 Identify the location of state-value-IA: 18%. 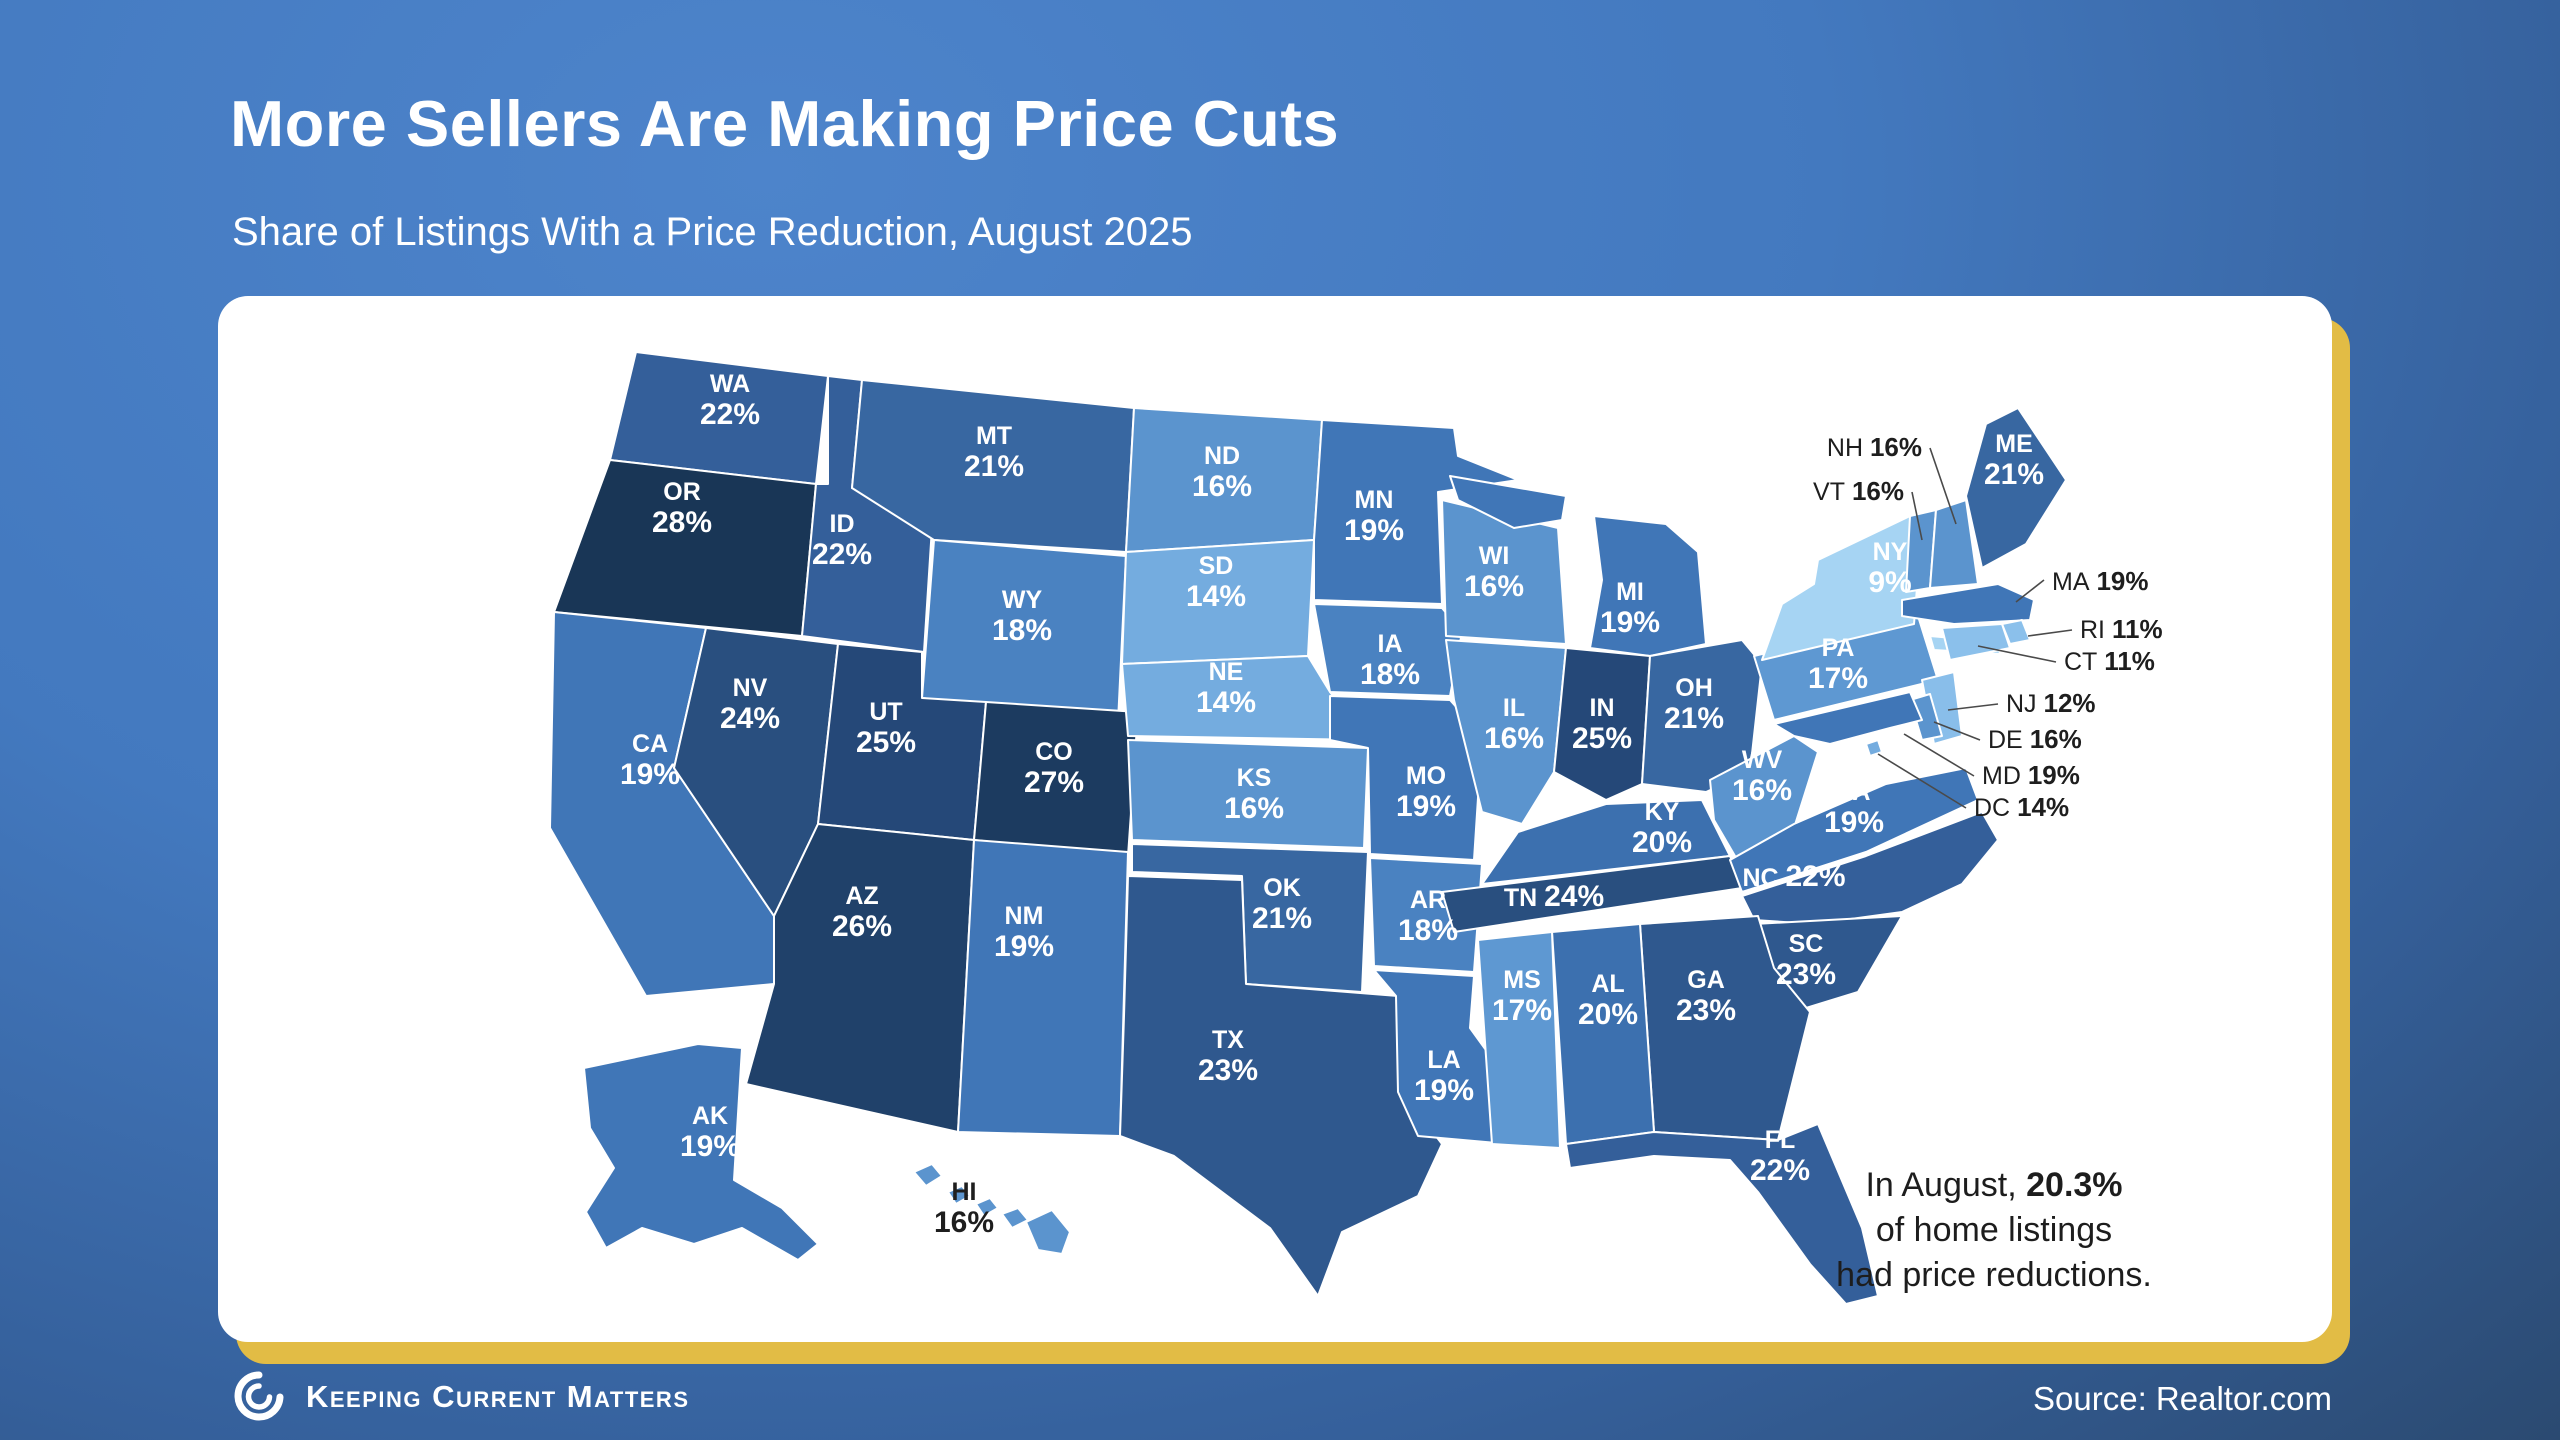
(1390, 674).